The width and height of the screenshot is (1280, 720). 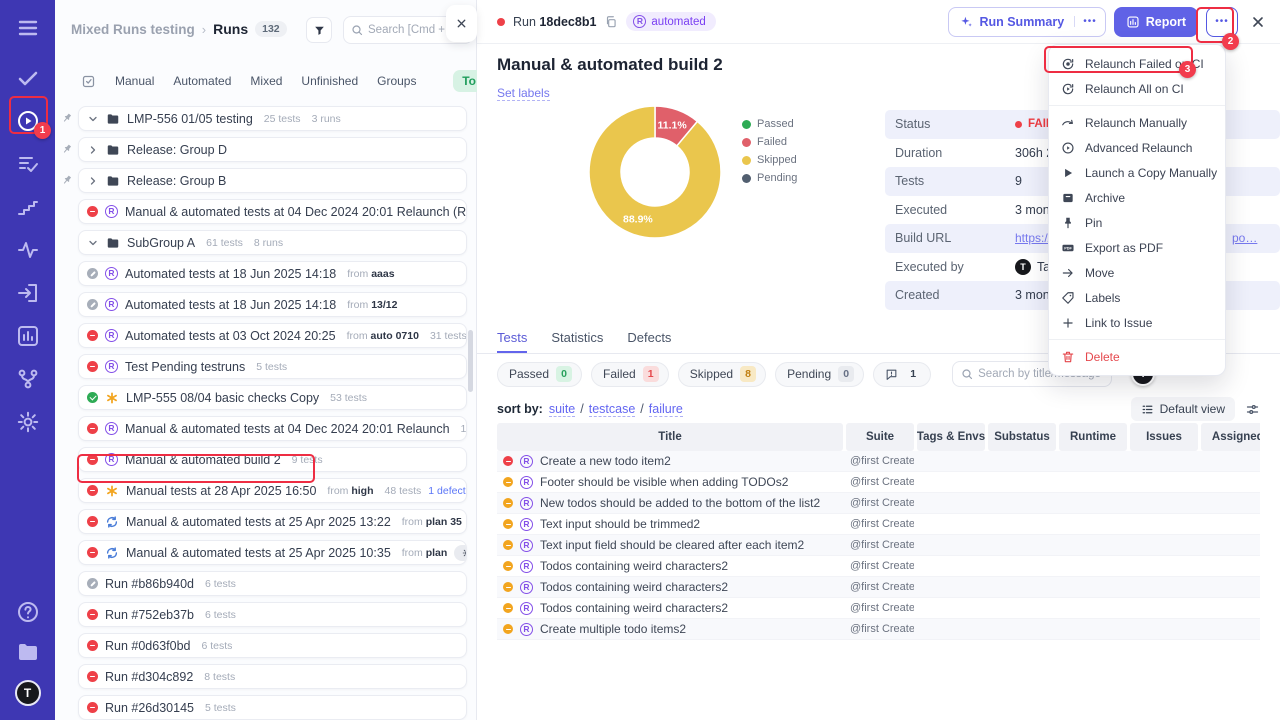 I want to click on run-summary-button: Run Summary •••, so click(x=1027, y=21).